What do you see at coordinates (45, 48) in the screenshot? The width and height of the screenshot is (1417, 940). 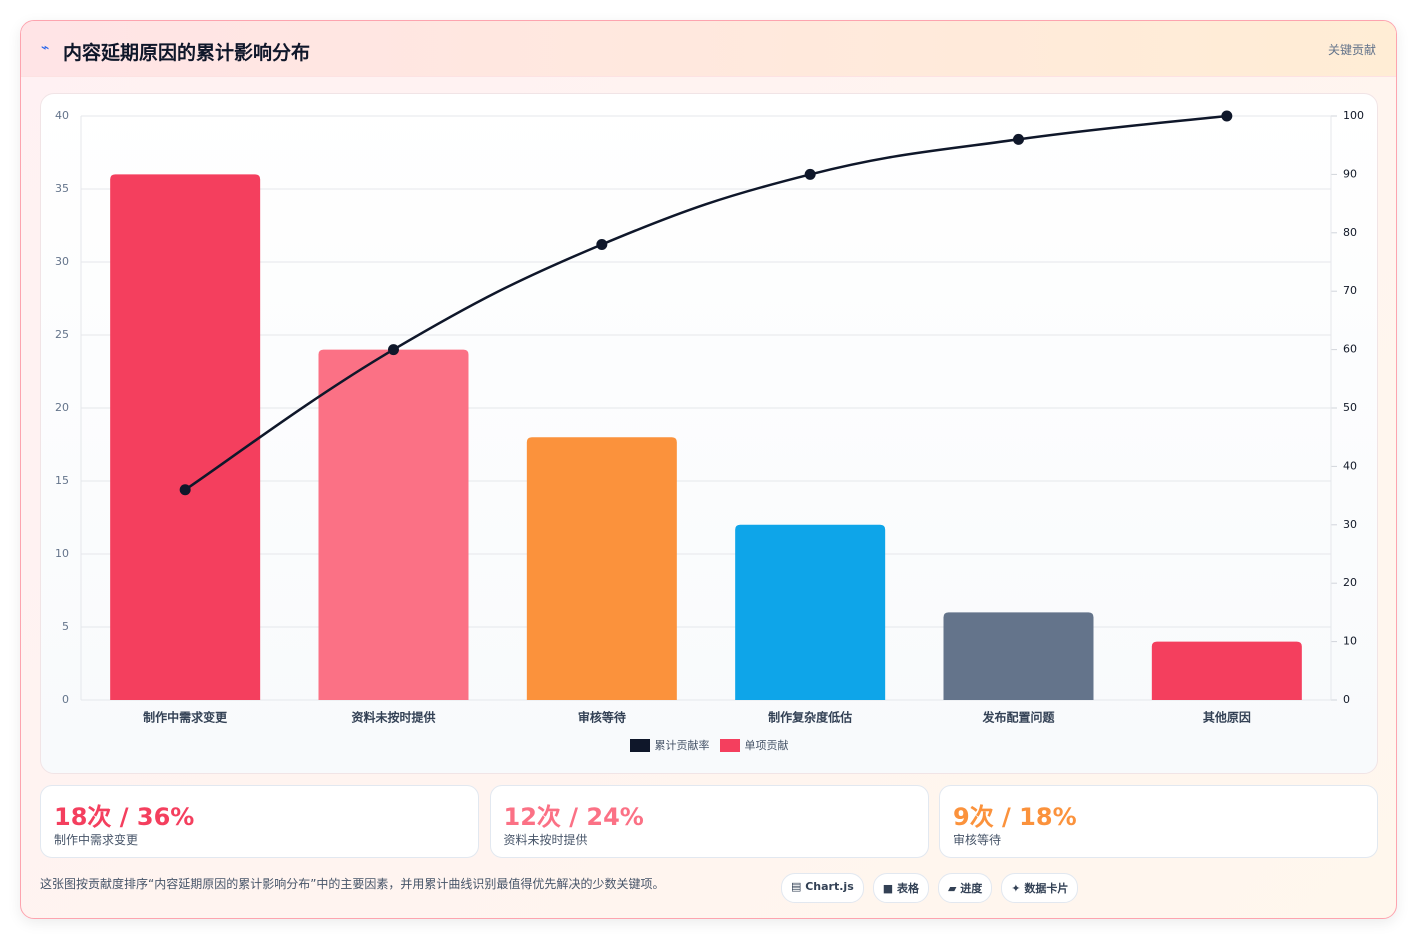 I see `icon: ⌁` at bounding box center [45, 48].